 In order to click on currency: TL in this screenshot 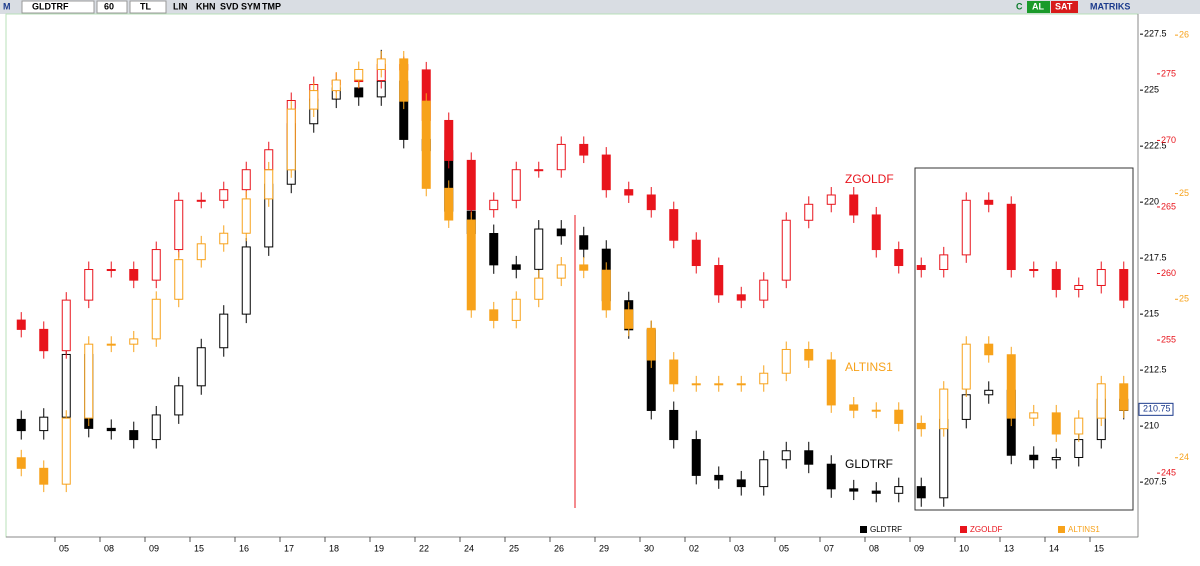, I will do `click(145, 6)`.